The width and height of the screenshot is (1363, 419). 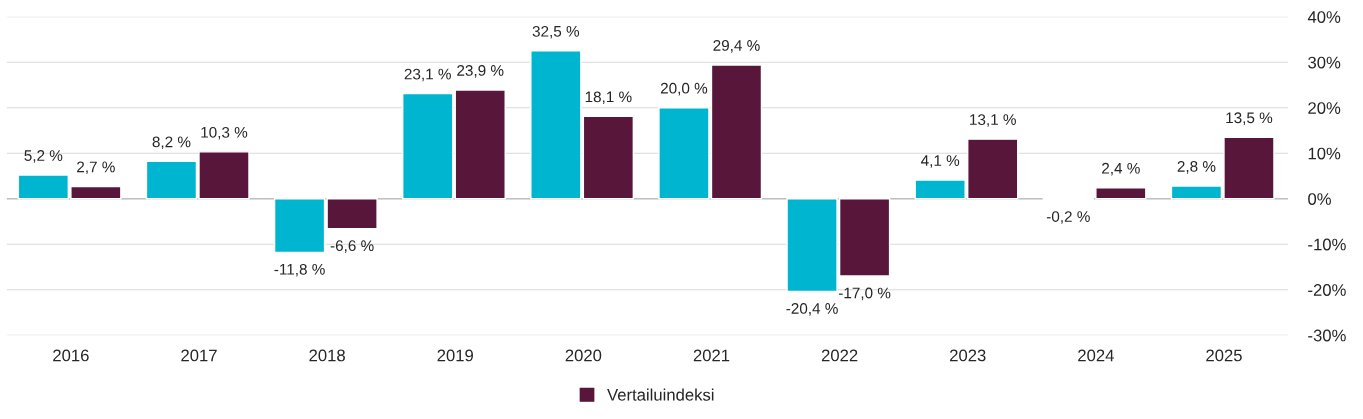 What do you see at coordinates (1319, 199) in the screenshot?
I see `y-tick-label: 0%` at bounding box center [1319, 199].